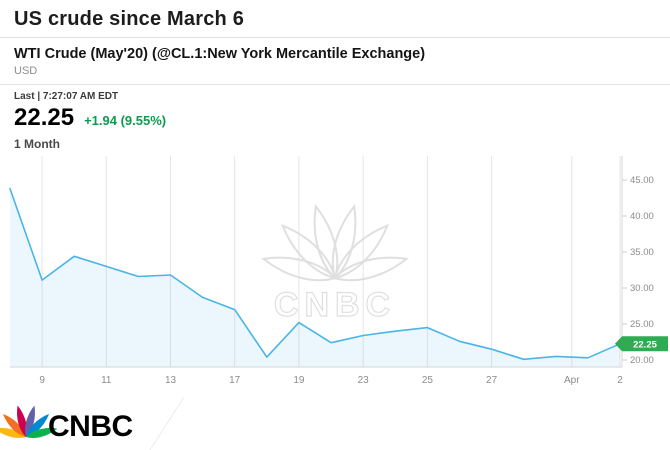  I want to click on cnbc-watermark: CNBC, so click(335, 264).